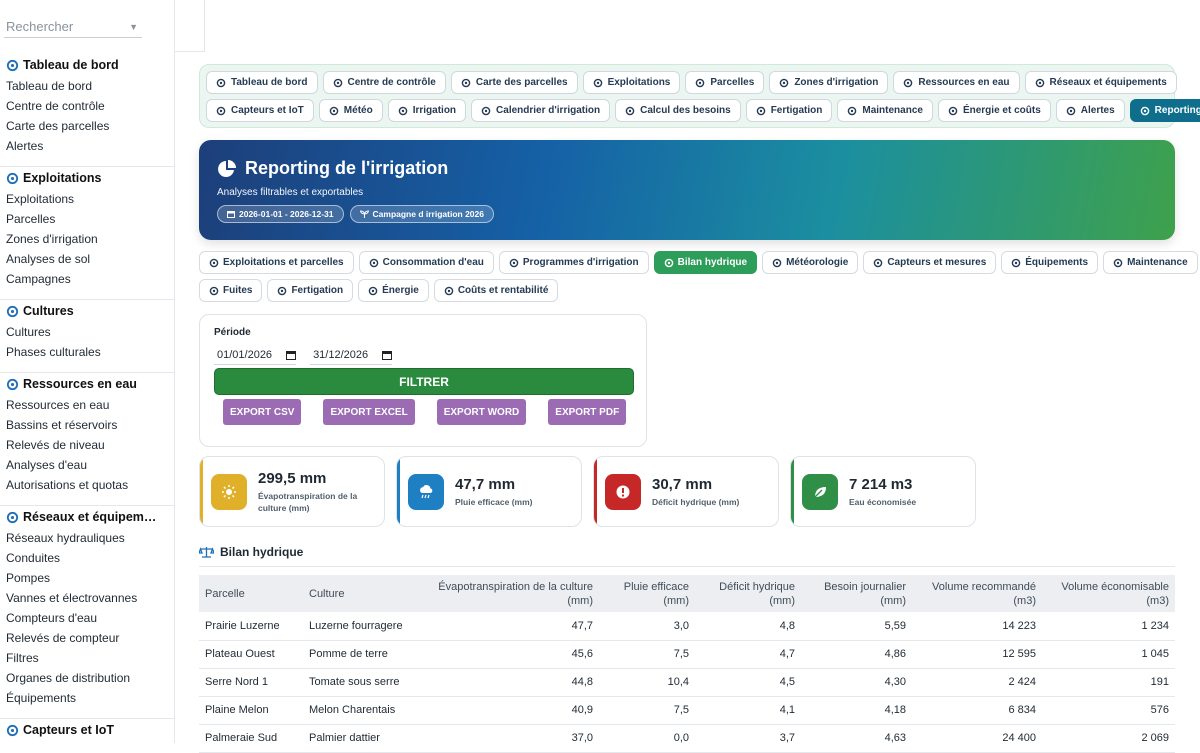 The image size is (1200, 753). I want to click on exploitations-et-parcelles-icon, so click(214, 262).